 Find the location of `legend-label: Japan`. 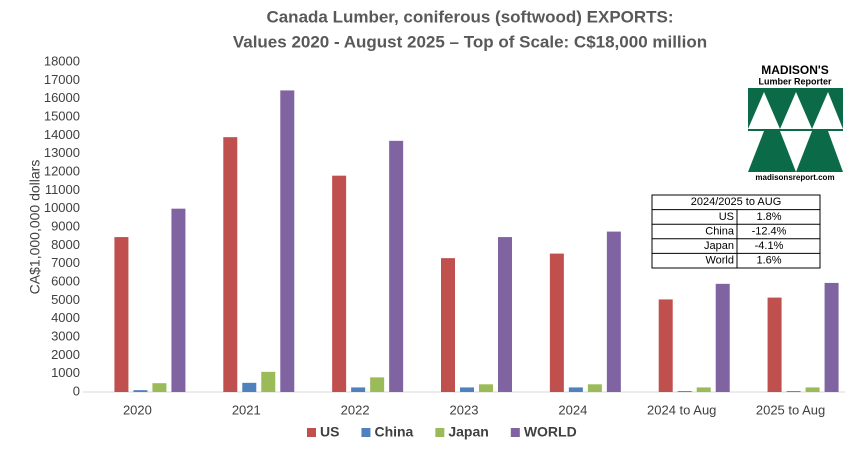

legend-label: Japan is located at coordinates (468, 432).